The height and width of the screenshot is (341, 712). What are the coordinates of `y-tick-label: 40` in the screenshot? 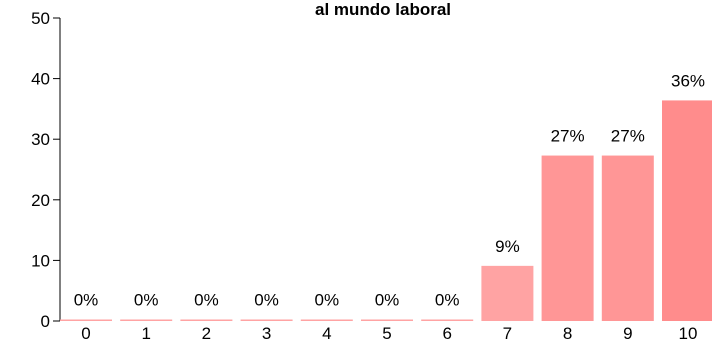 It's located at (40, 79).